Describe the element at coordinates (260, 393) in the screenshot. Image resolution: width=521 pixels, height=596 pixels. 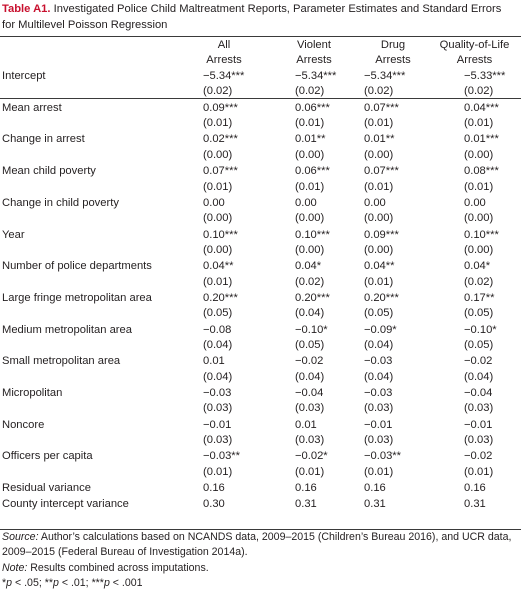
I see `table-row: Micropolitan −0.03 −0.04 −0.03 −0.04` at that location.